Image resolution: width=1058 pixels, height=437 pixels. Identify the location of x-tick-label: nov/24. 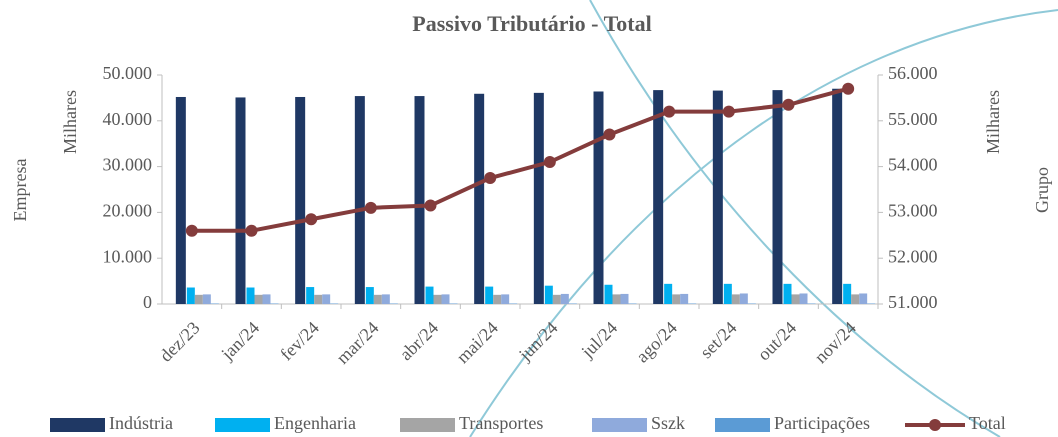
(835, 343).